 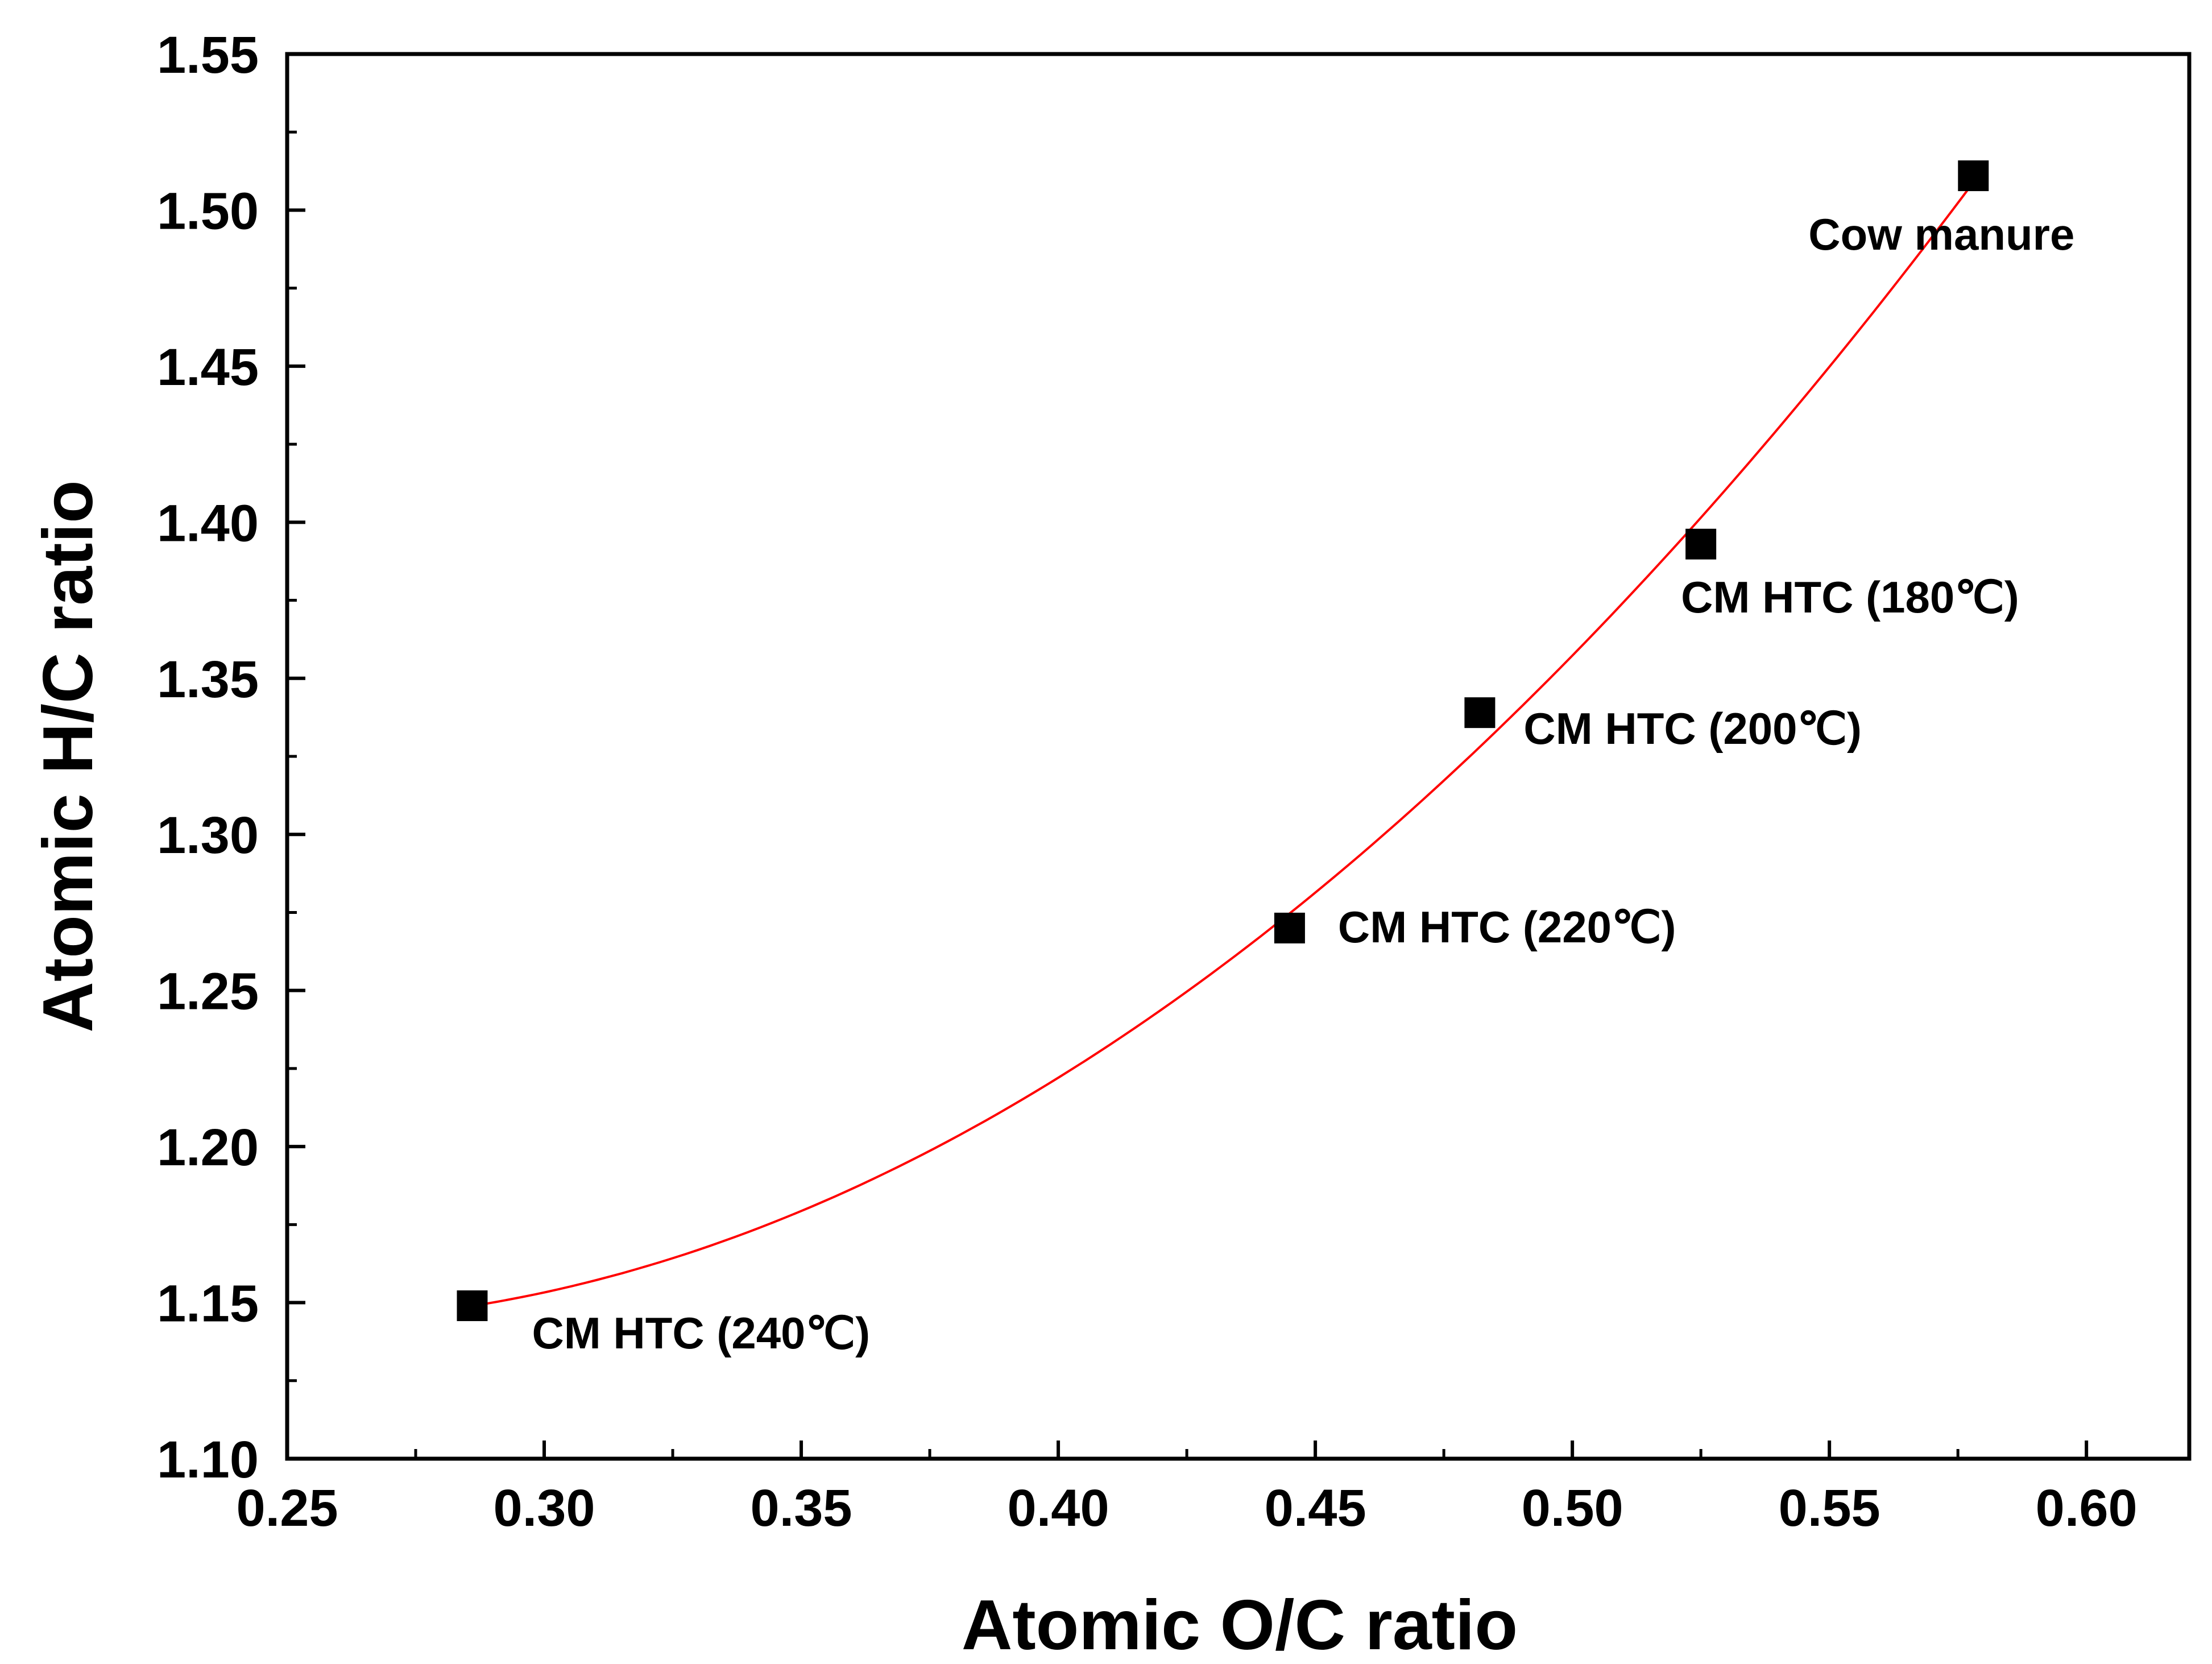 I want to click on x-axis-title: Atomic O/C ratio, so click(x=1240, y=1625).